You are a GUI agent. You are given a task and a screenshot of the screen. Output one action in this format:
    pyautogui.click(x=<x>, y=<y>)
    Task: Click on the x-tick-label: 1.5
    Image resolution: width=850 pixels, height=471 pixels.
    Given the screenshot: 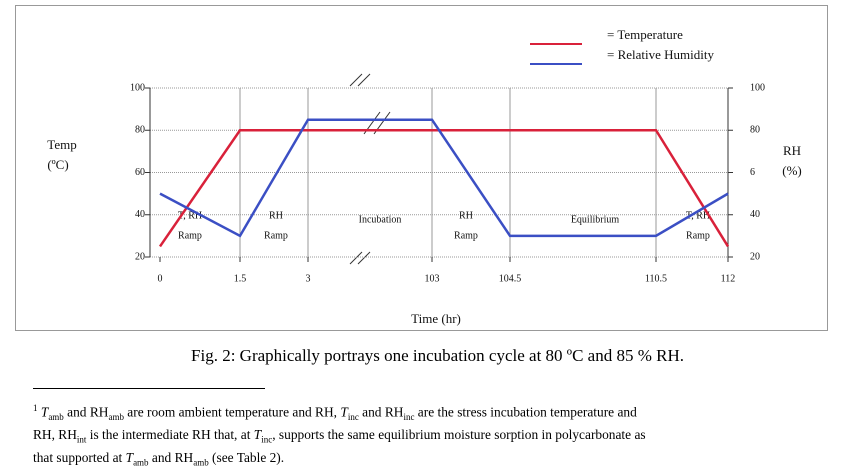 What is the action you would take?
    pyautogui.click(x=240, y=278)
    